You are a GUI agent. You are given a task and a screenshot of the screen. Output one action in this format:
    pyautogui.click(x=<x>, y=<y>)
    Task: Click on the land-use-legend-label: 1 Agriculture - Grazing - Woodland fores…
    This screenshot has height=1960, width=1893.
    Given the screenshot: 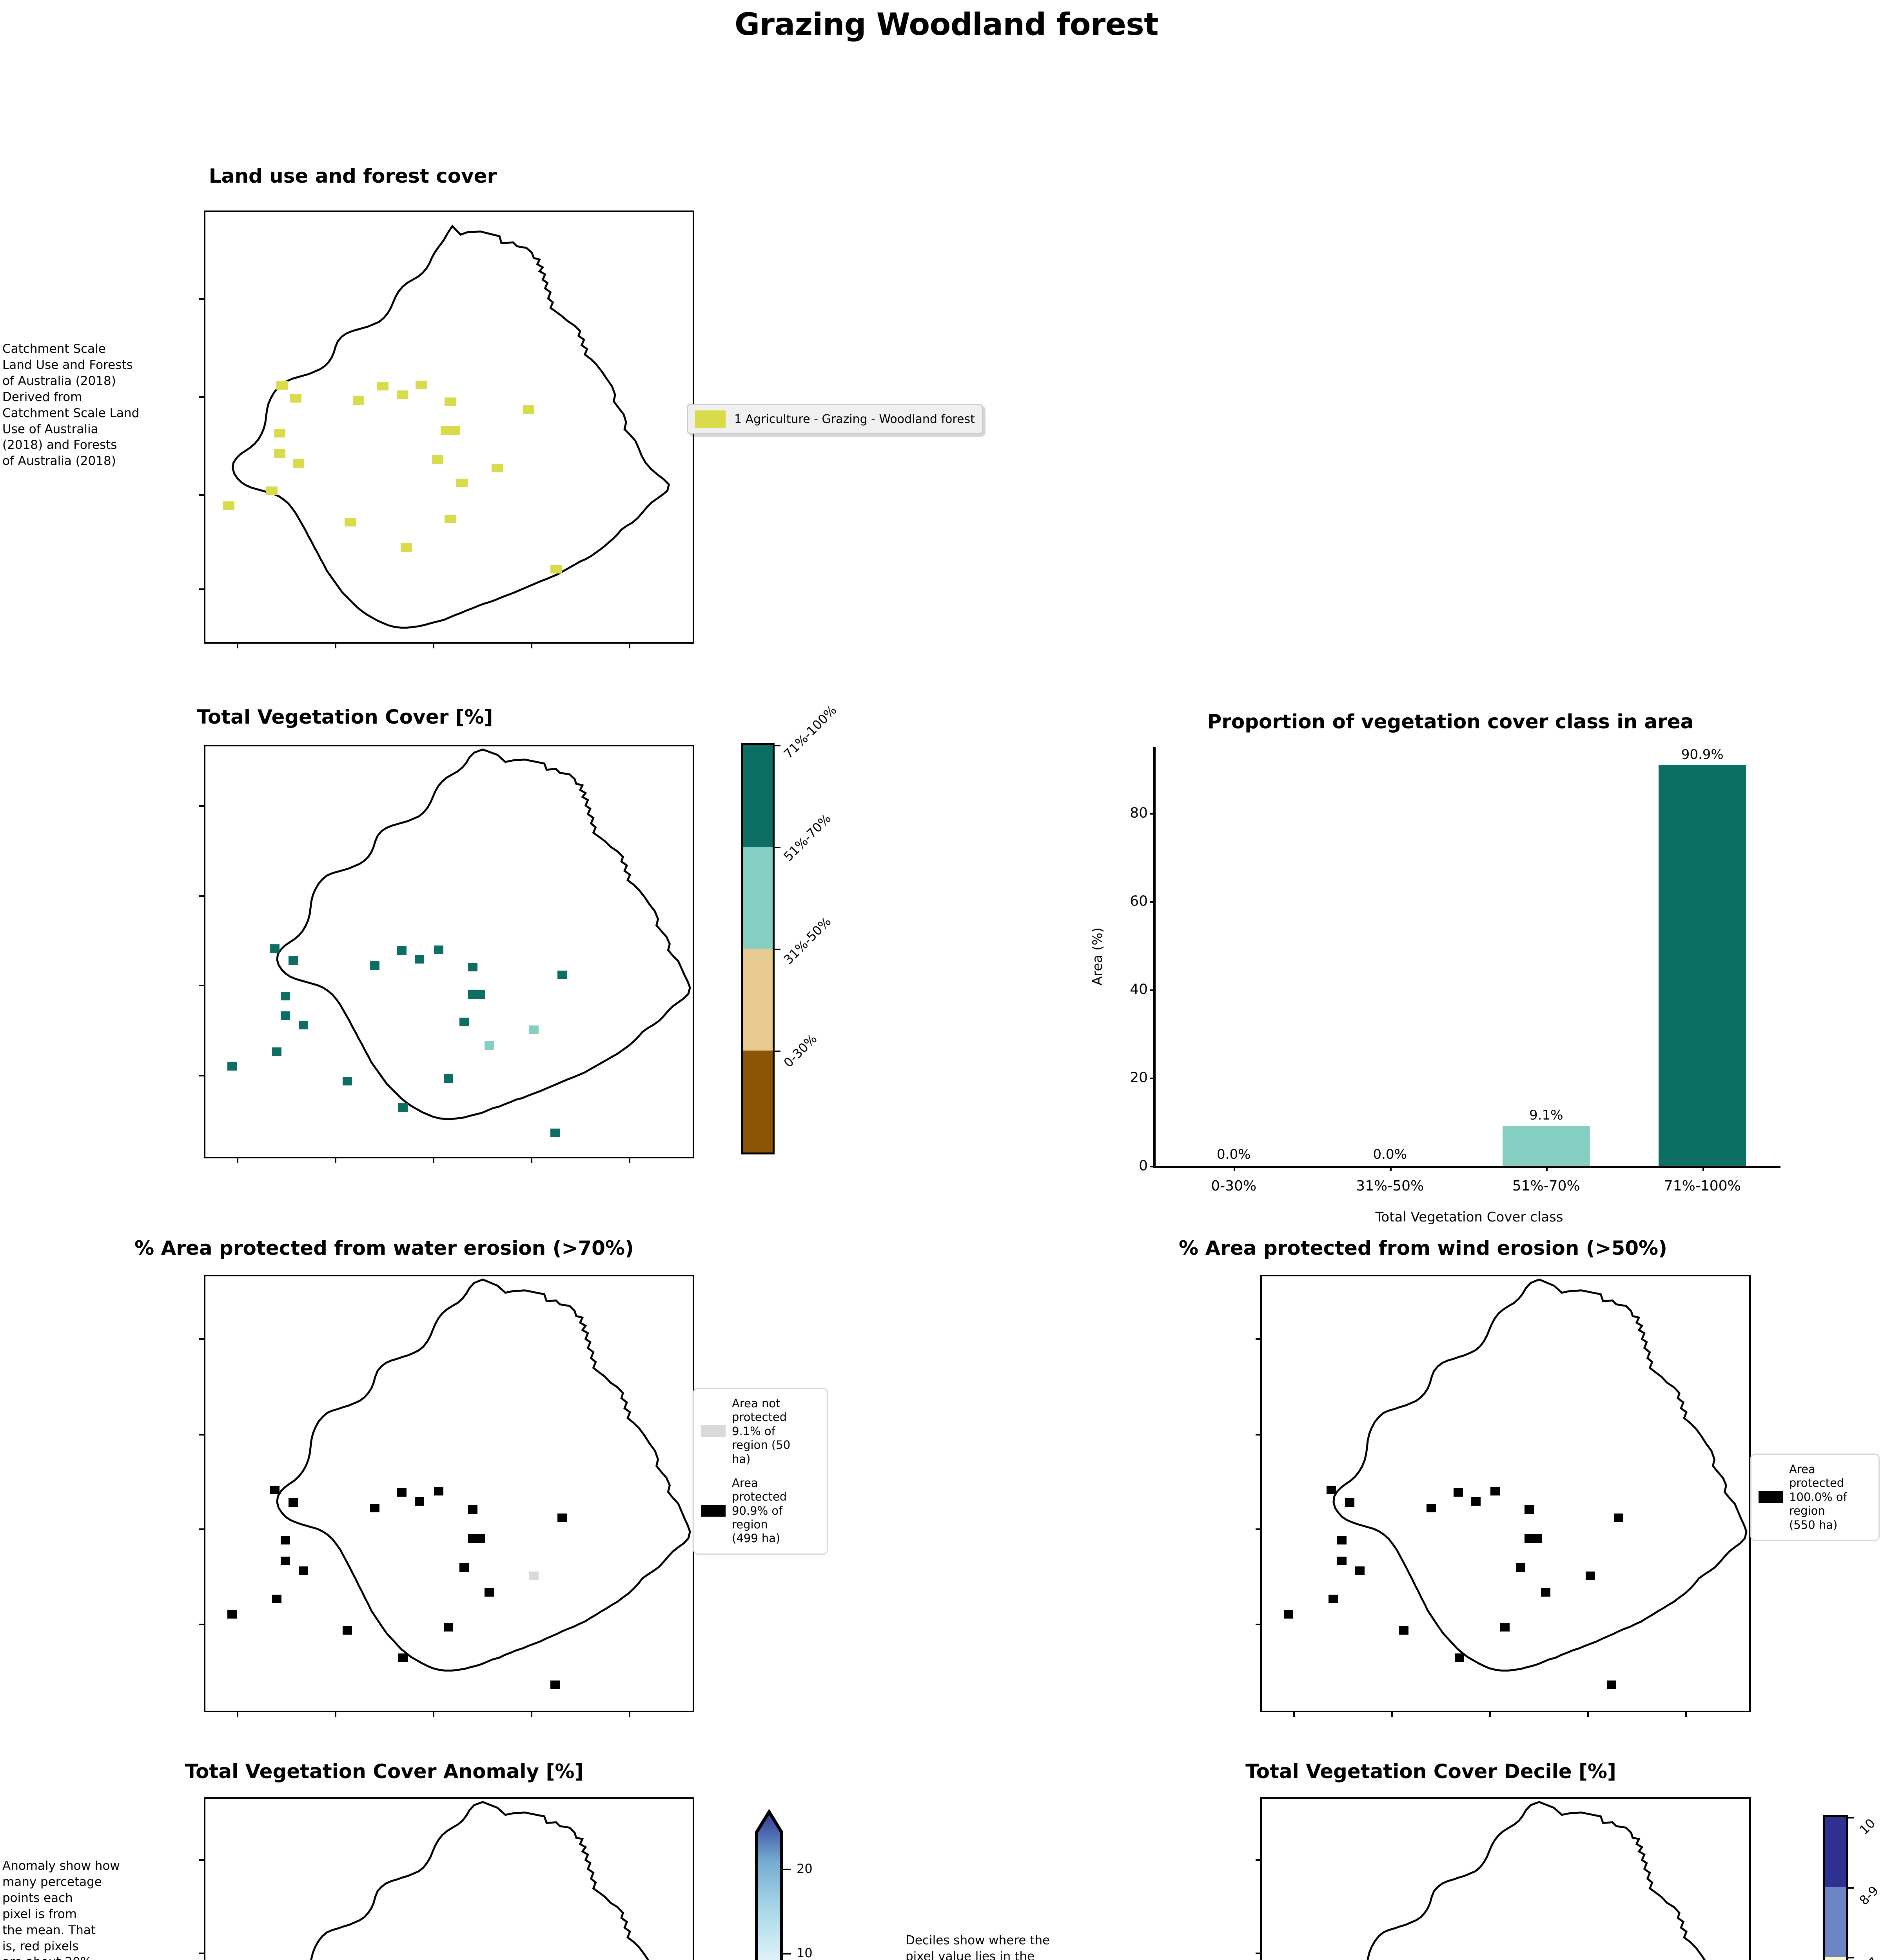 What is the action you would take?
    pyautogui.click(x=854, y=419)
    